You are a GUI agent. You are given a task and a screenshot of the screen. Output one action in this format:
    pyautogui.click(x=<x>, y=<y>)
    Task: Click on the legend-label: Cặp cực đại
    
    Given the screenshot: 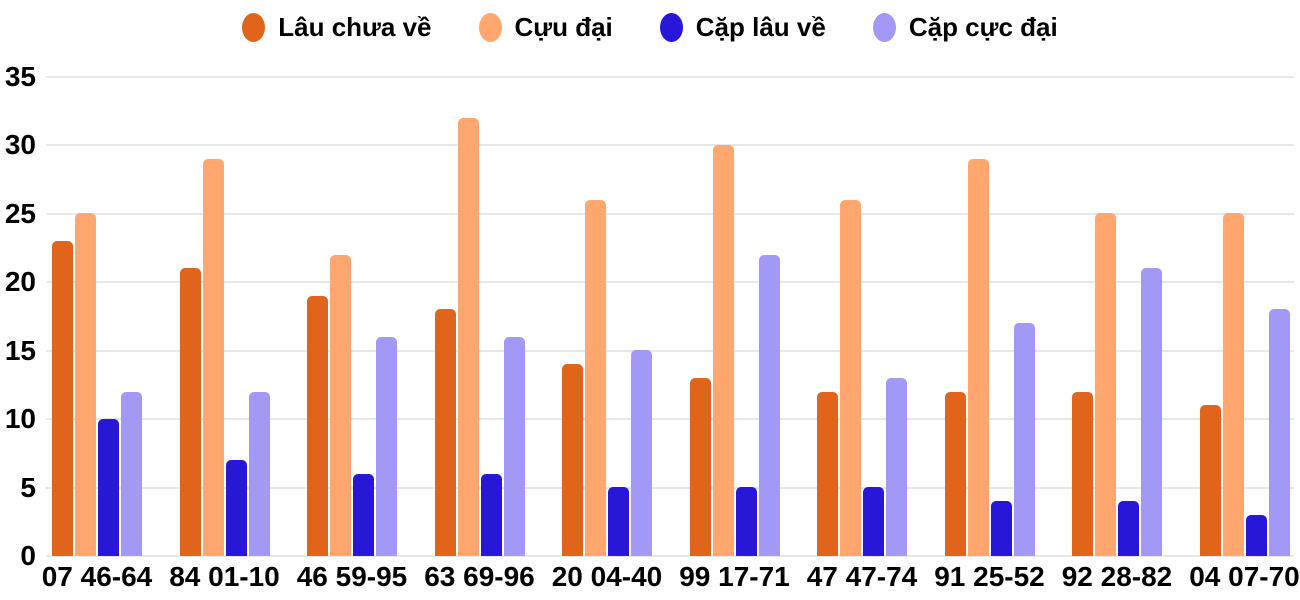 What is the action you would take?
    pyautogui.click(x=983, y=26)
    